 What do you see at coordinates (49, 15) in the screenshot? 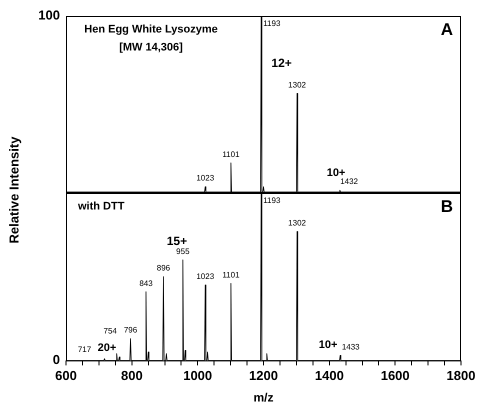
I see `text: 100` at bounding box center [49, 15].